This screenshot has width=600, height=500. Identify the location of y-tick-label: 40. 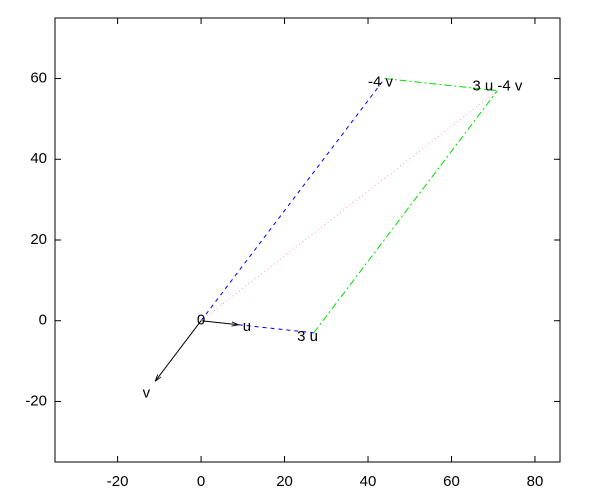
(38, 158).